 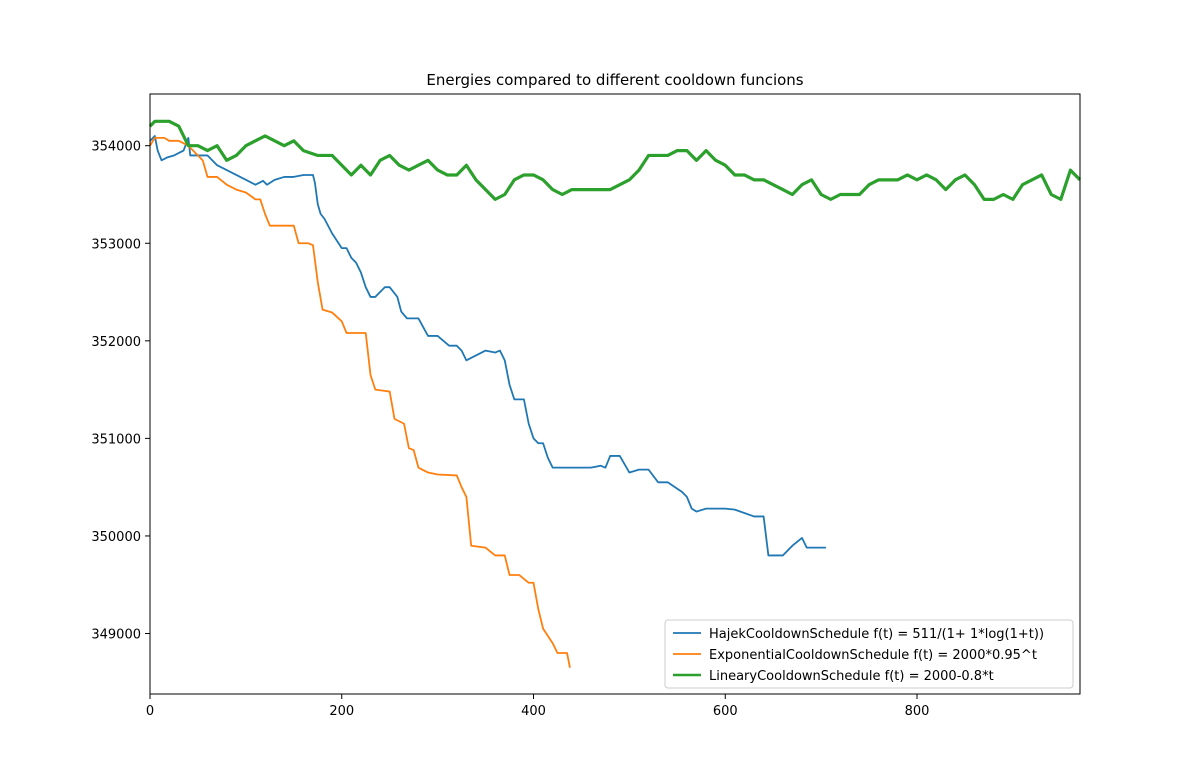 I want to click on x-tick-label: 0, so click(x=150, y=711).